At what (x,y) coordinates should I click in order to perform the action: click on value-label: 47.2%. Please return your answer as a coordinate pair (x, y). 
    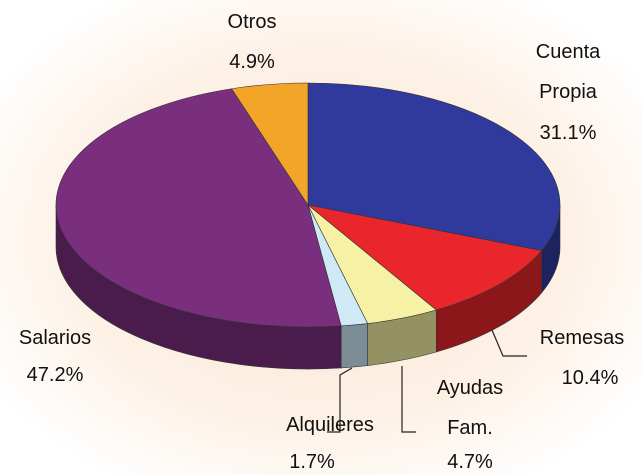
    Looking at the image, I should click on (55, 375).